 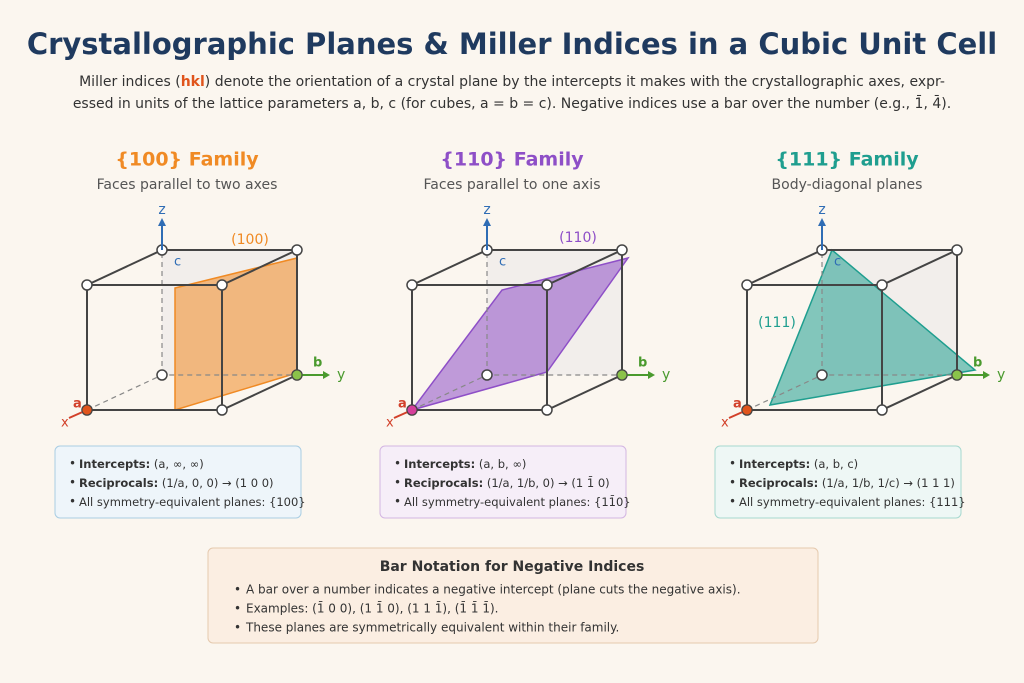 I want to click on detail: Intercepts: (a, b, ∞), so click(x=465, y=464).